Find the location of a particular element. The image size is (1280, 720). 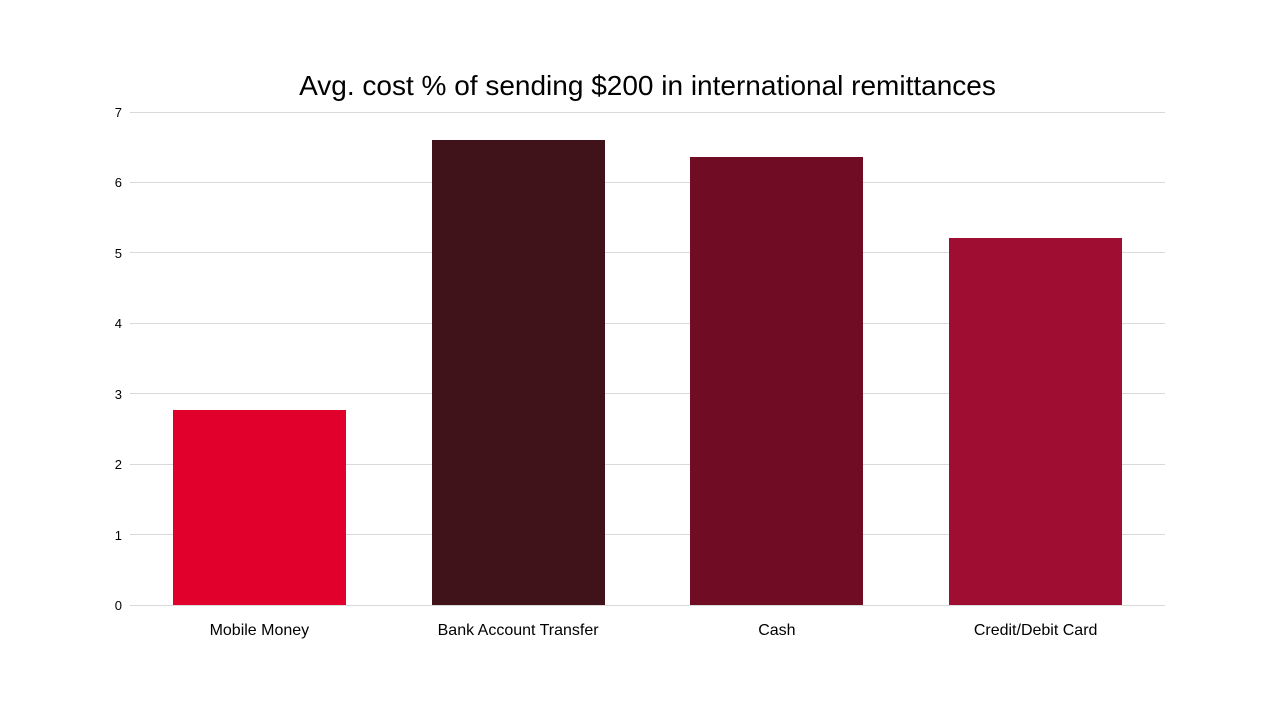

y-tick-label: 2 is located at coordinates (118, 465).